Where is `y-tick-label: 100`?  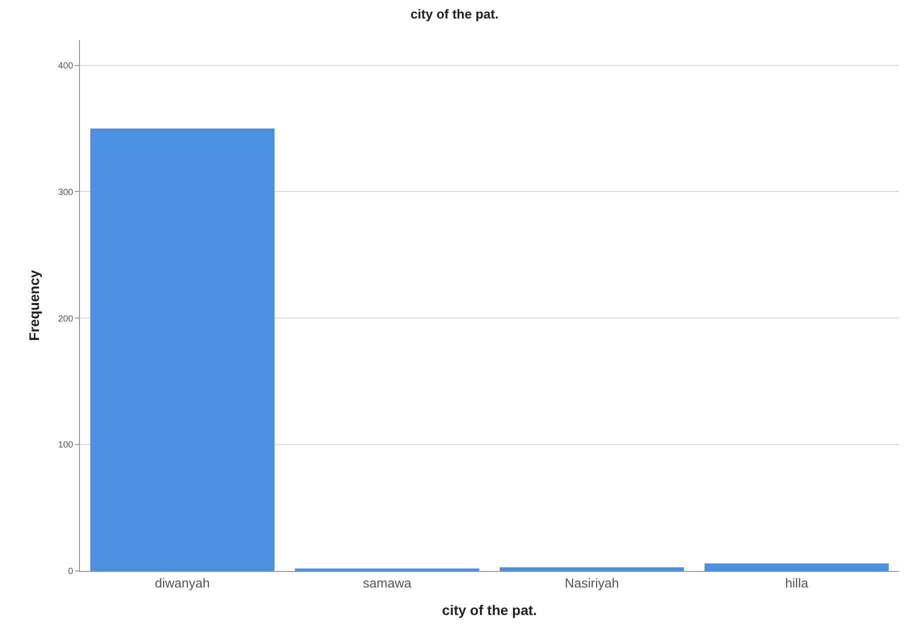
y-tick-label: 100 is located at coordinates (66, 445).